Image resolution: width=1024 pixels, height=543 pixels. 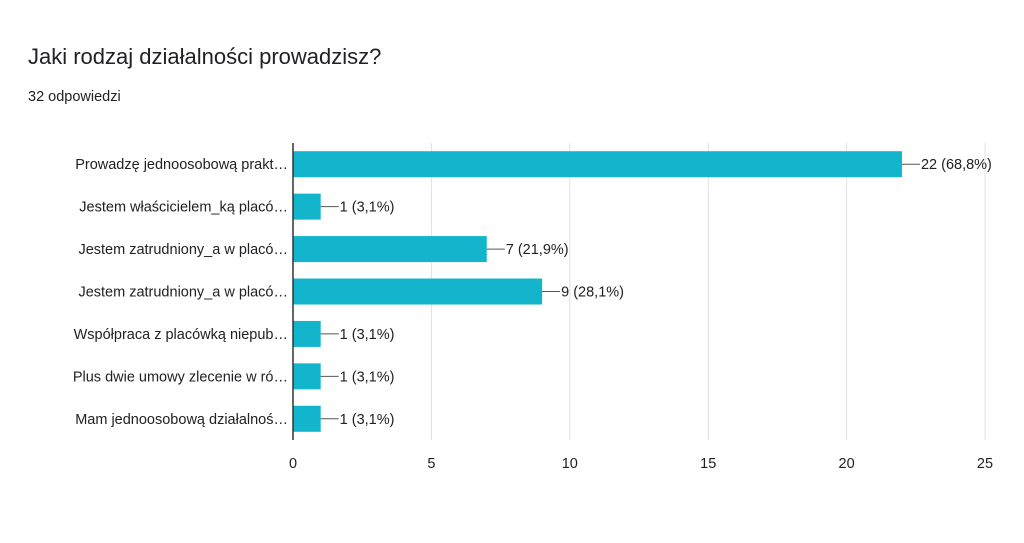 What do you see at coordinates (956, 165) in the screenshot?
I see `data-label: 22 (68,8%)` at bounding box center [956, 165].